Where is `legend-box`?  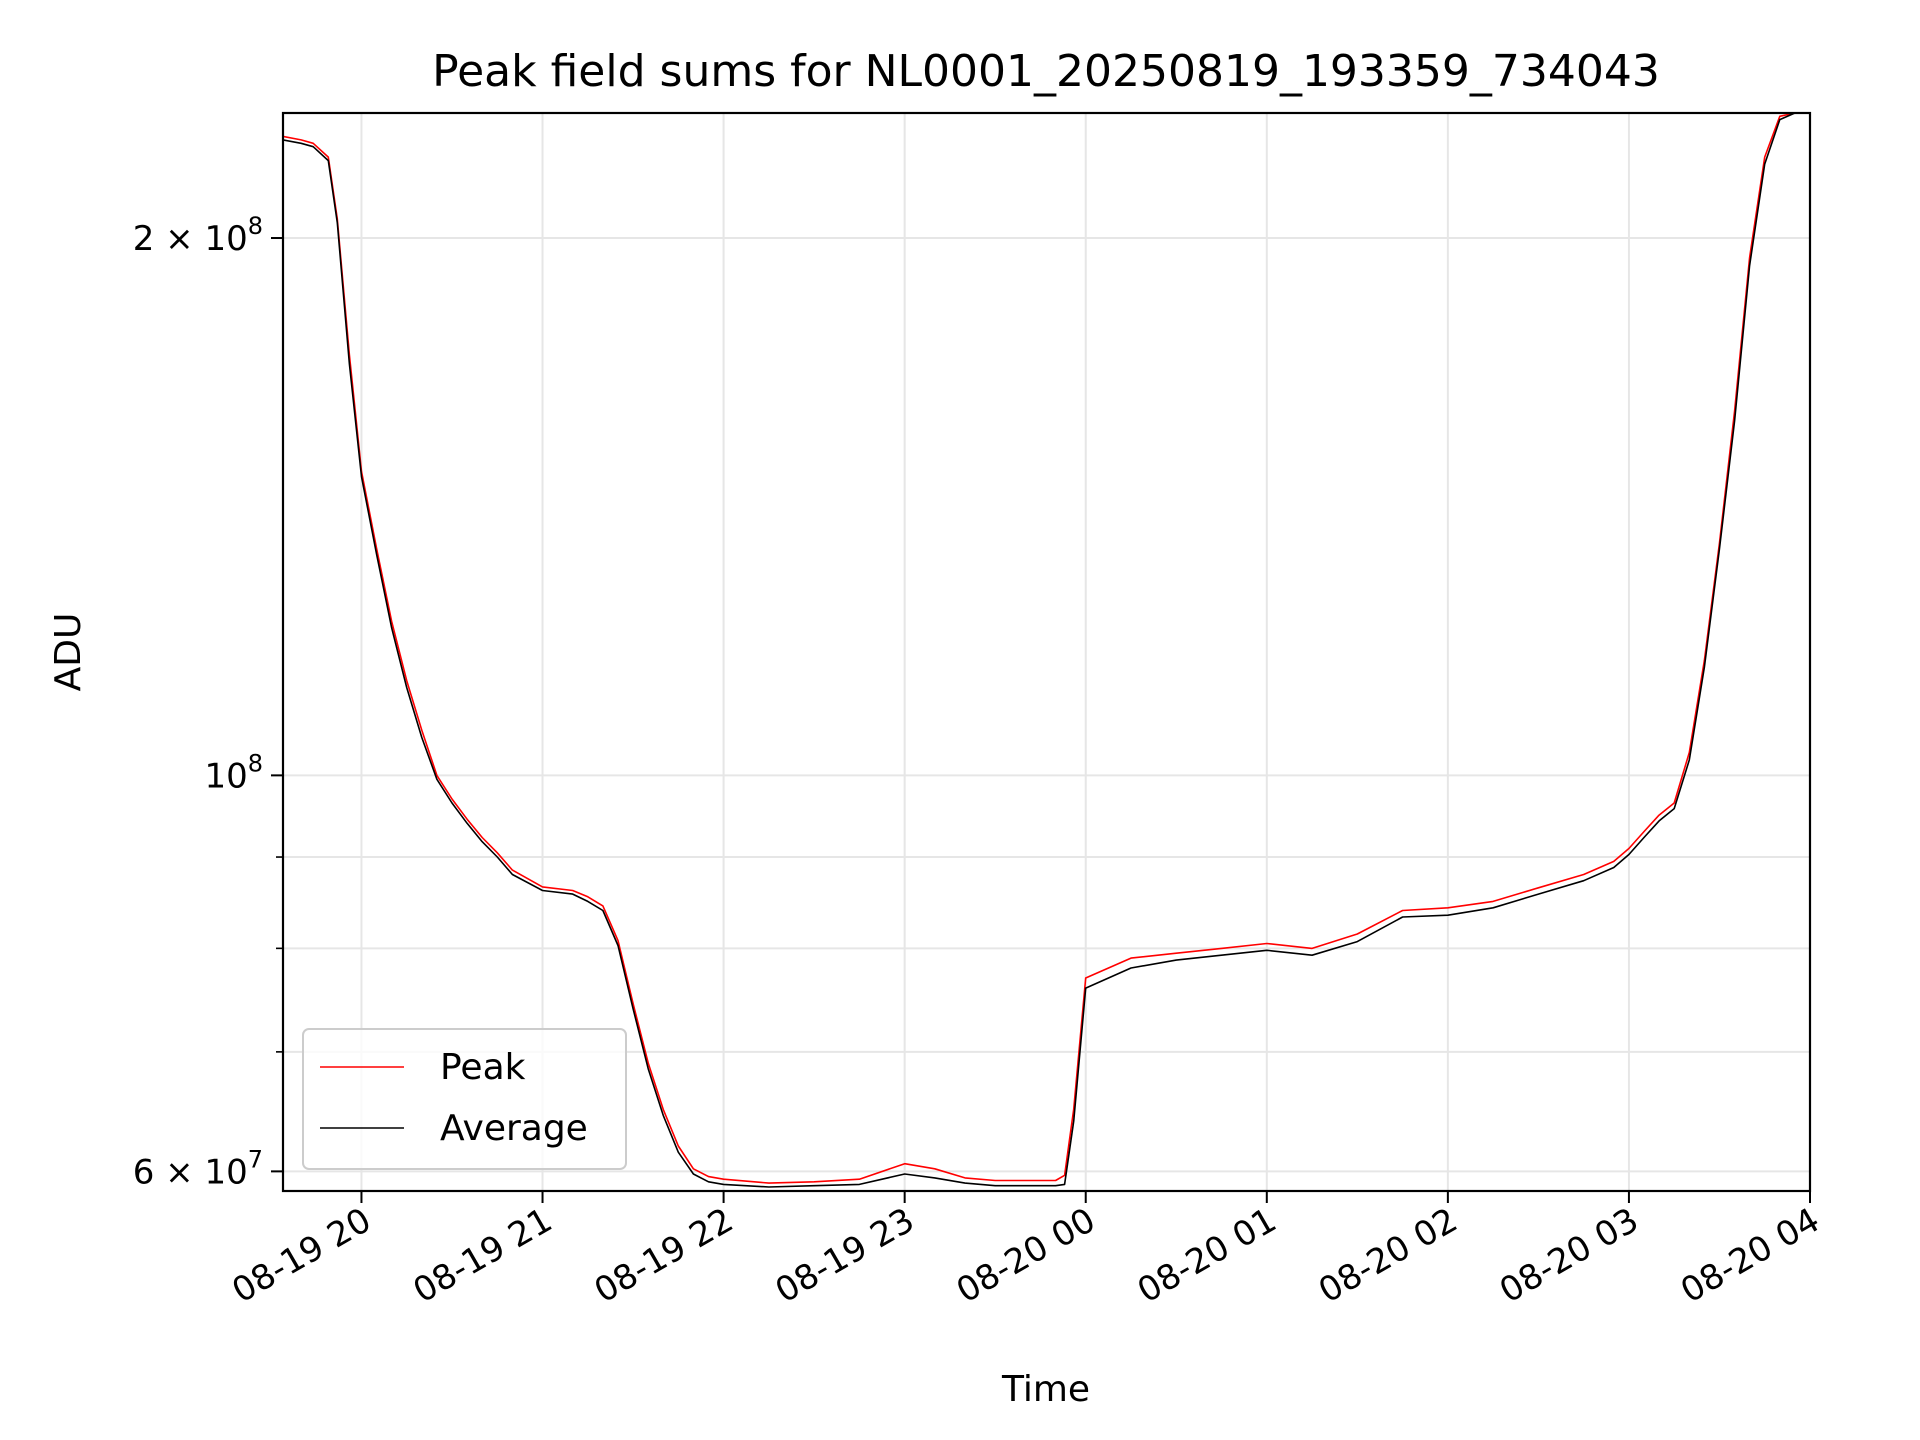
legend-box is located at coordinates (464, 1099).